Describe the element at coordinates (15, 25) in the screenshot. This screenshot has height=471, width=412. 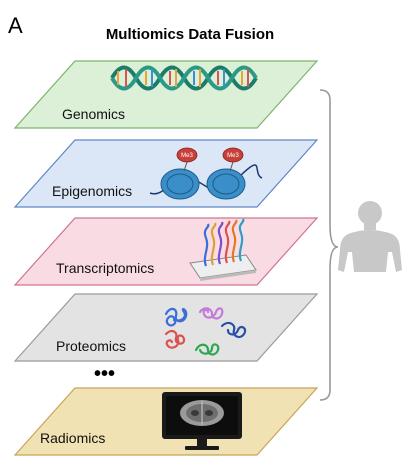
I see `panel-letter: A` at that location.